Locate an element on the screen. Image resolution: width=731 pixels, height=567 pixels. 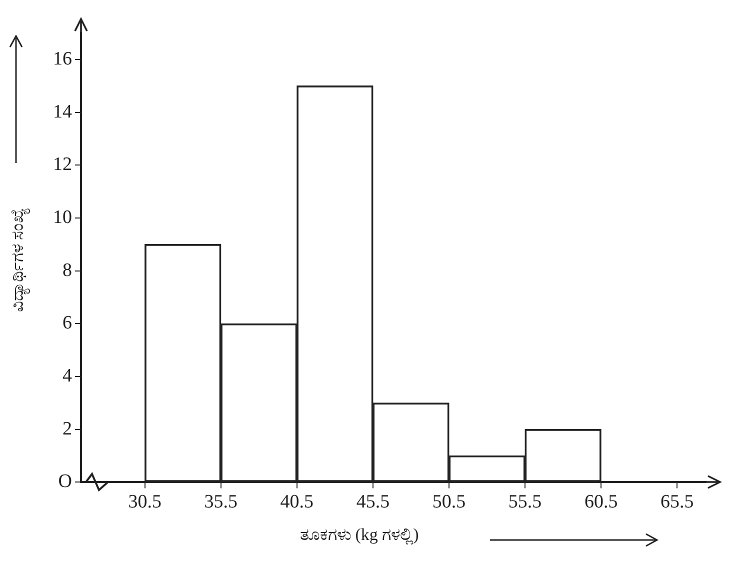
x-tick-label: 55.5 is located at coordinates (525, 502).